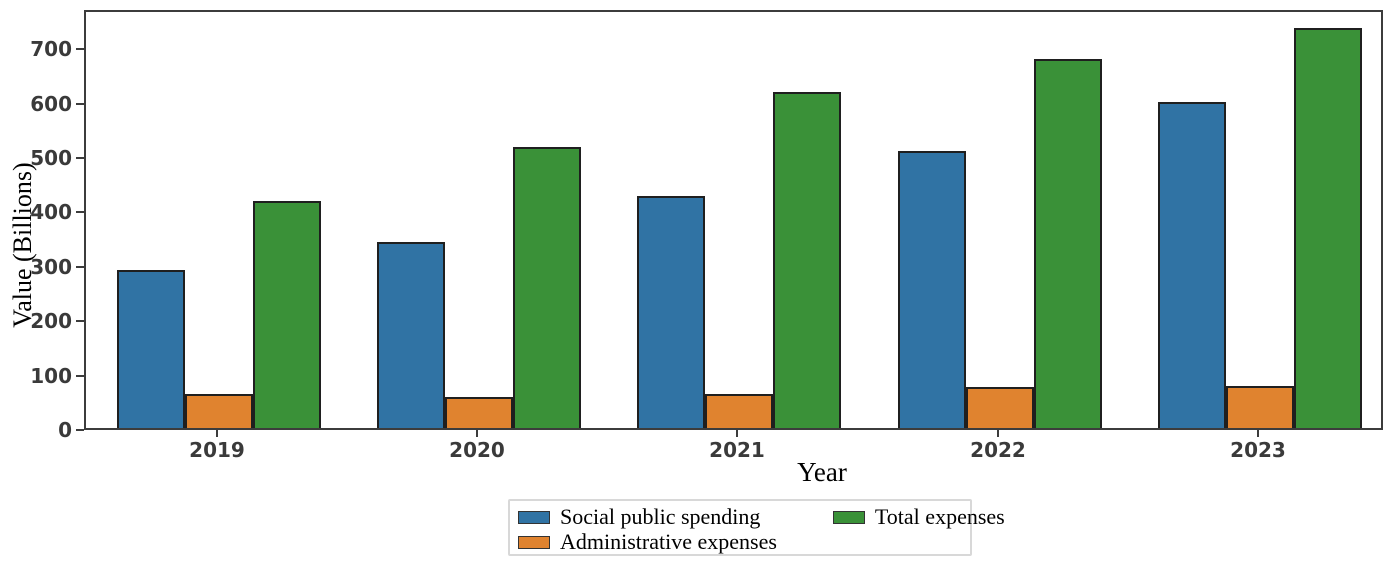  What do you see at coordinates (51, 267) in the screenshot?
I see `y-tick-label: 300` at bounding box center [51, 267].